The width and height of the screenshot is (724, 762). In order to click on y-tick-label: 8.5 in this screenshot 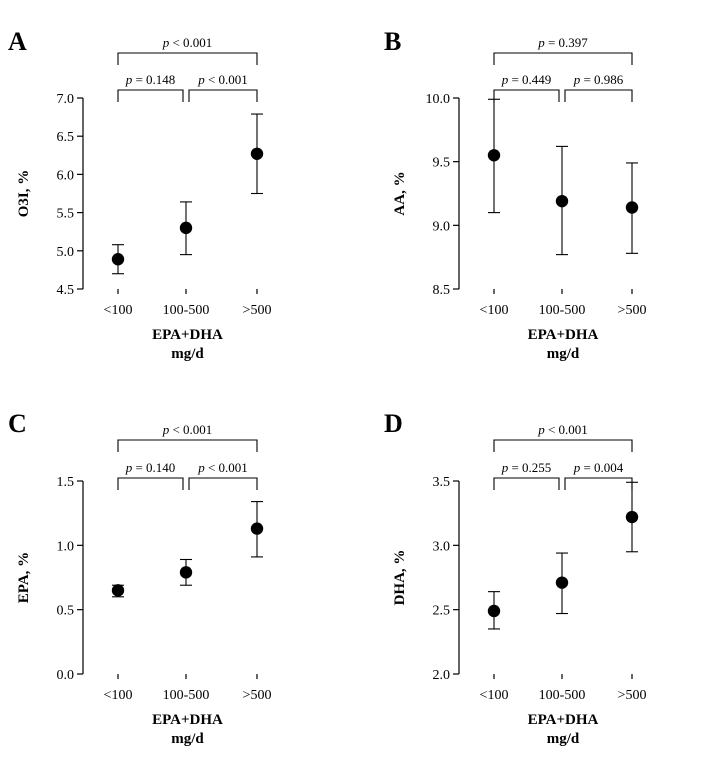, I will do `click(442, 290)`.